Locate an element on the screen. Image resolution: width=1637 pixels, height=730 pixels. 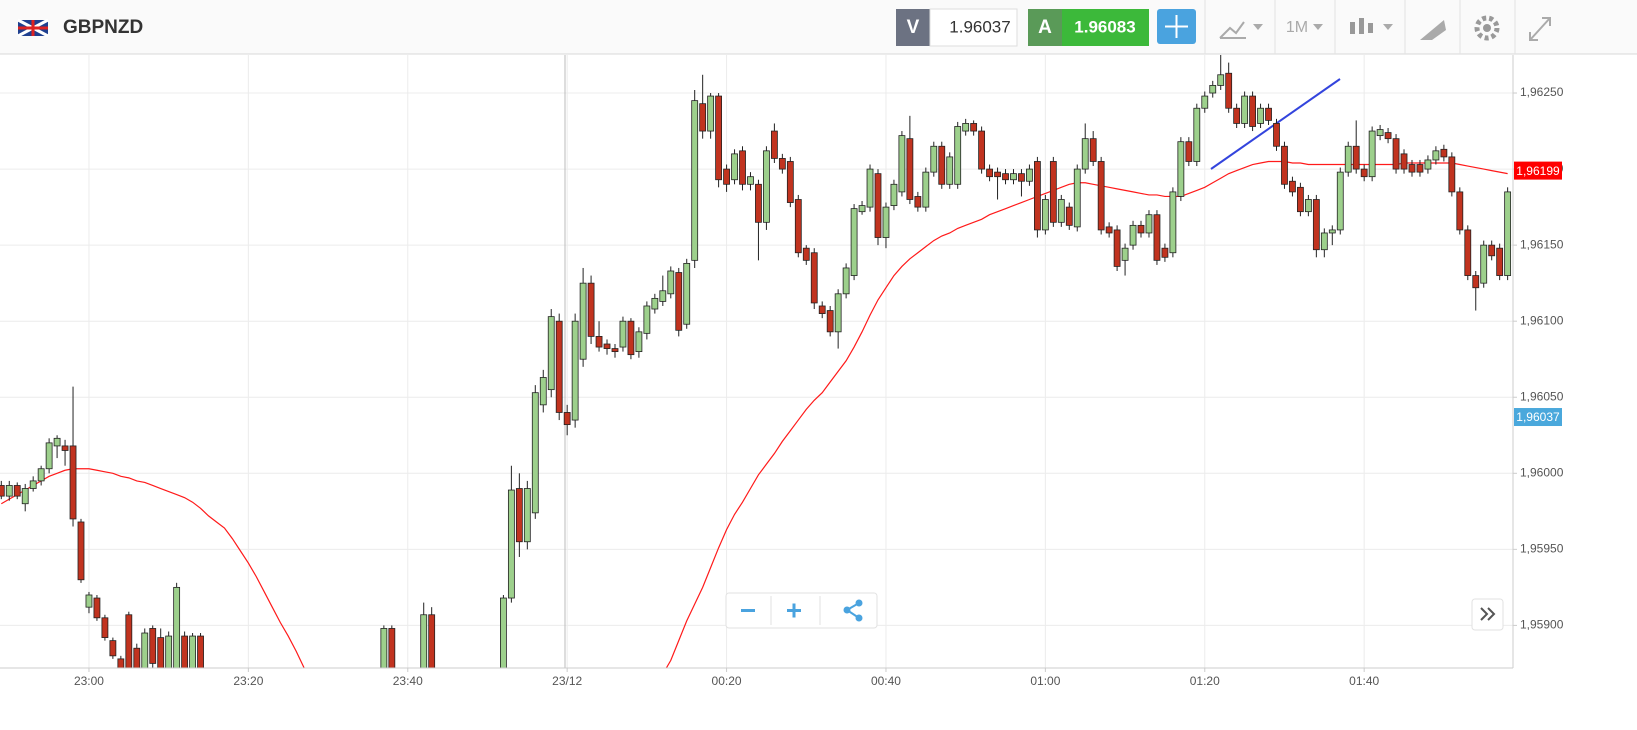
x-tick-label: 01:20 is located at coordinates (1205, 681).